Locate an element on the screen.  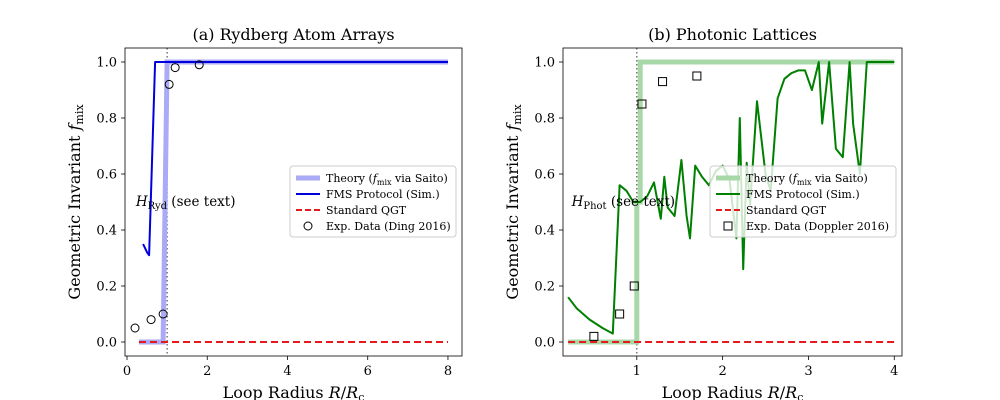
x-tick-label: 6 is located at coordinates (368, 371).